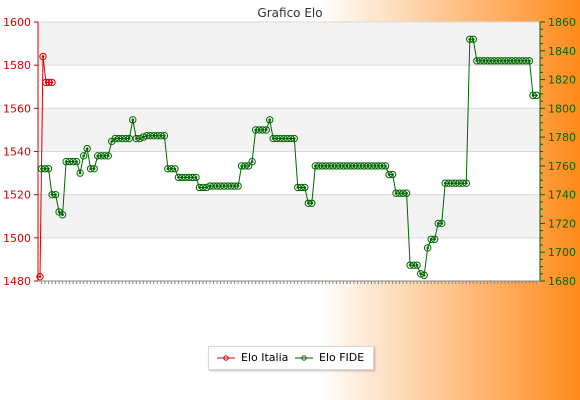 The width and height of the screenshot is (580, 400). I want to click on left-tick-label: 1500, so click(17, 238).